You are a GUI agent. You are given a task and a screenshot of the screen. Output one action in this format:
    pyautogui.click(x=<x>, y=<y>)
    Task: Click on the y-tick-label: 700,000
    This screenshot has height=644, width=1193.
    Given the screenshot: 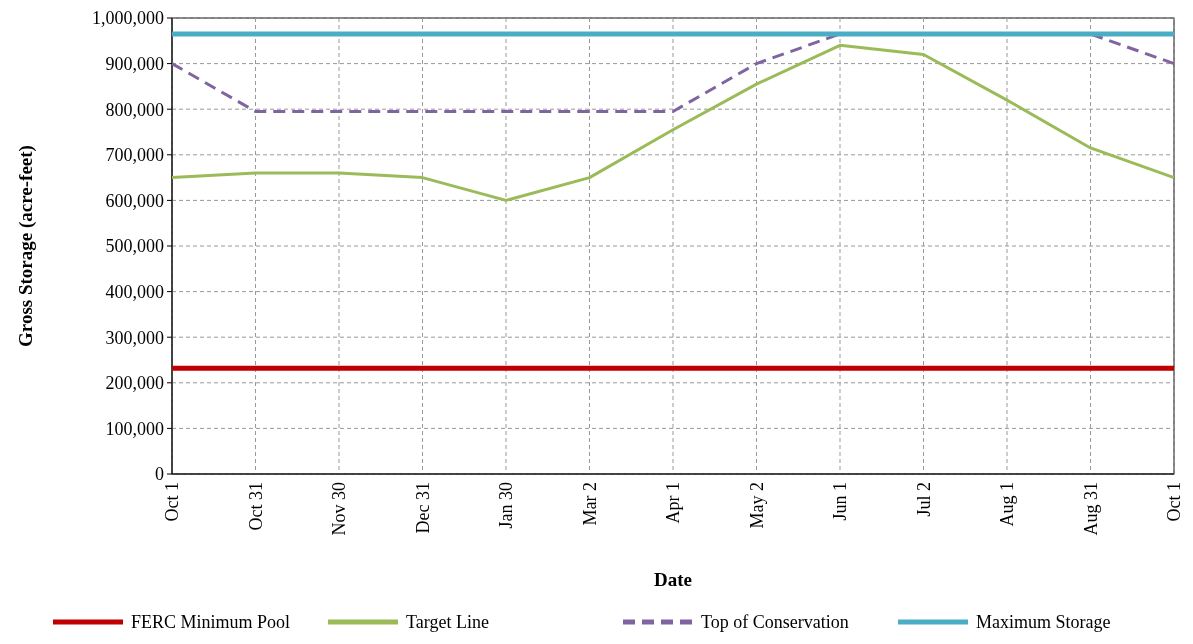 What is the action you would take?
    pyautogui.click(x=134, y=155)
    